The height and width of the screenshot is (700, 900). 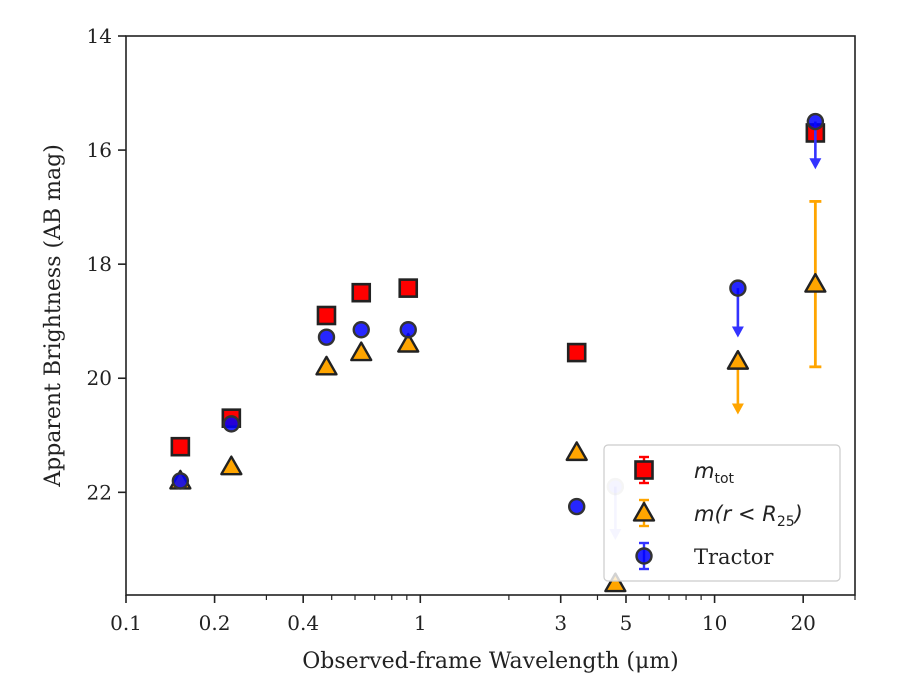 What do you see at coordinates (734, 557) in the screenshot?
I see `legend-label: Tractor` at bounding box center [734, 557].